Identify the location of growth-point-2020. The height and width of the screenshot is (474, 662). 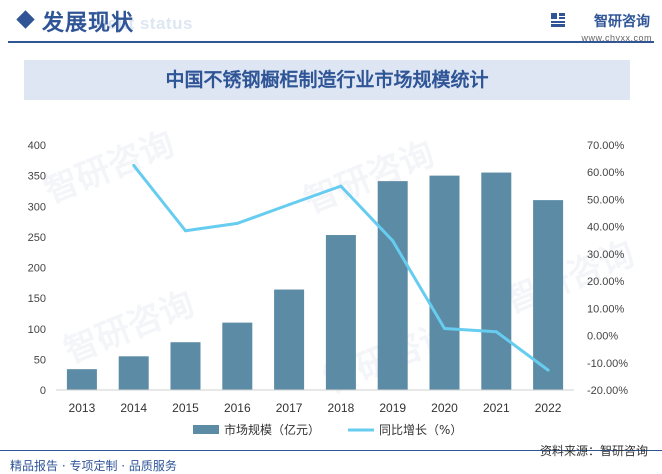
(444, 328).